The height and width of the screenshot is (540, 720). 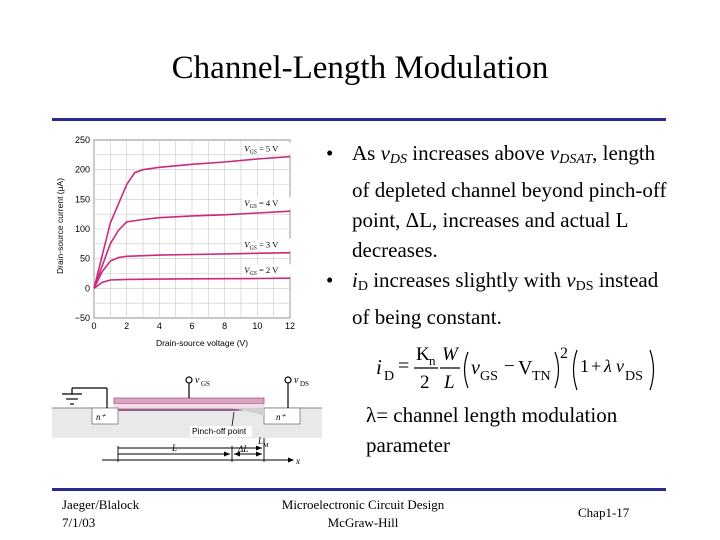 What do you see at coordinates (290, 326) in the screenshot?
I see `x-tick-label: 12` at bounding box center [290, 326].